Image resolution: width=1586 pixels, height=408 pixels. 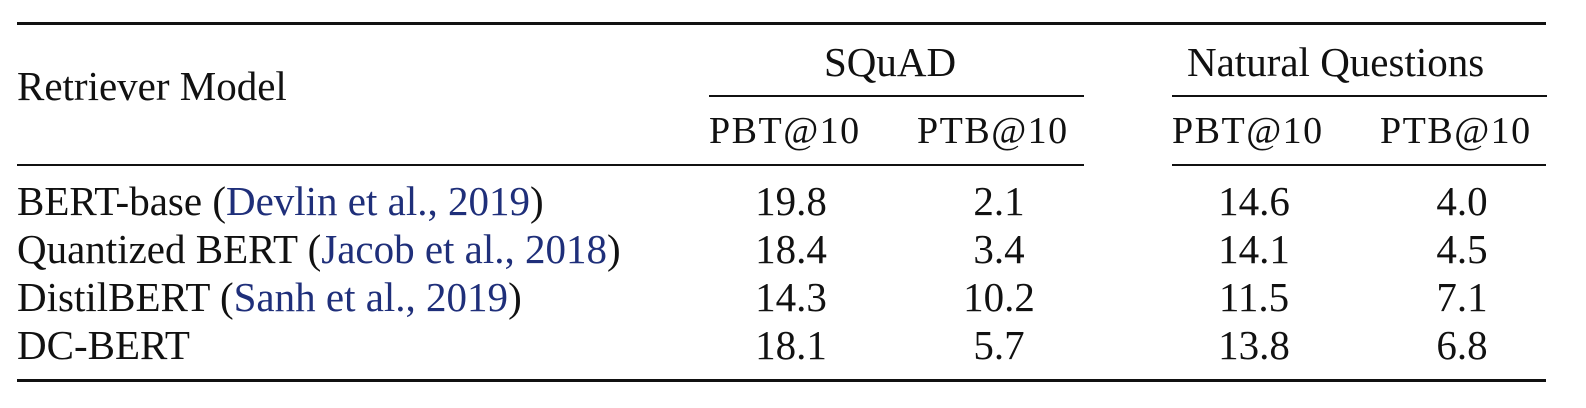 What do you see at coordinates (1456, 131) in the screenshot?
I see `nq-ptb-header: PTB@10` at bounding box center [1456, 131].